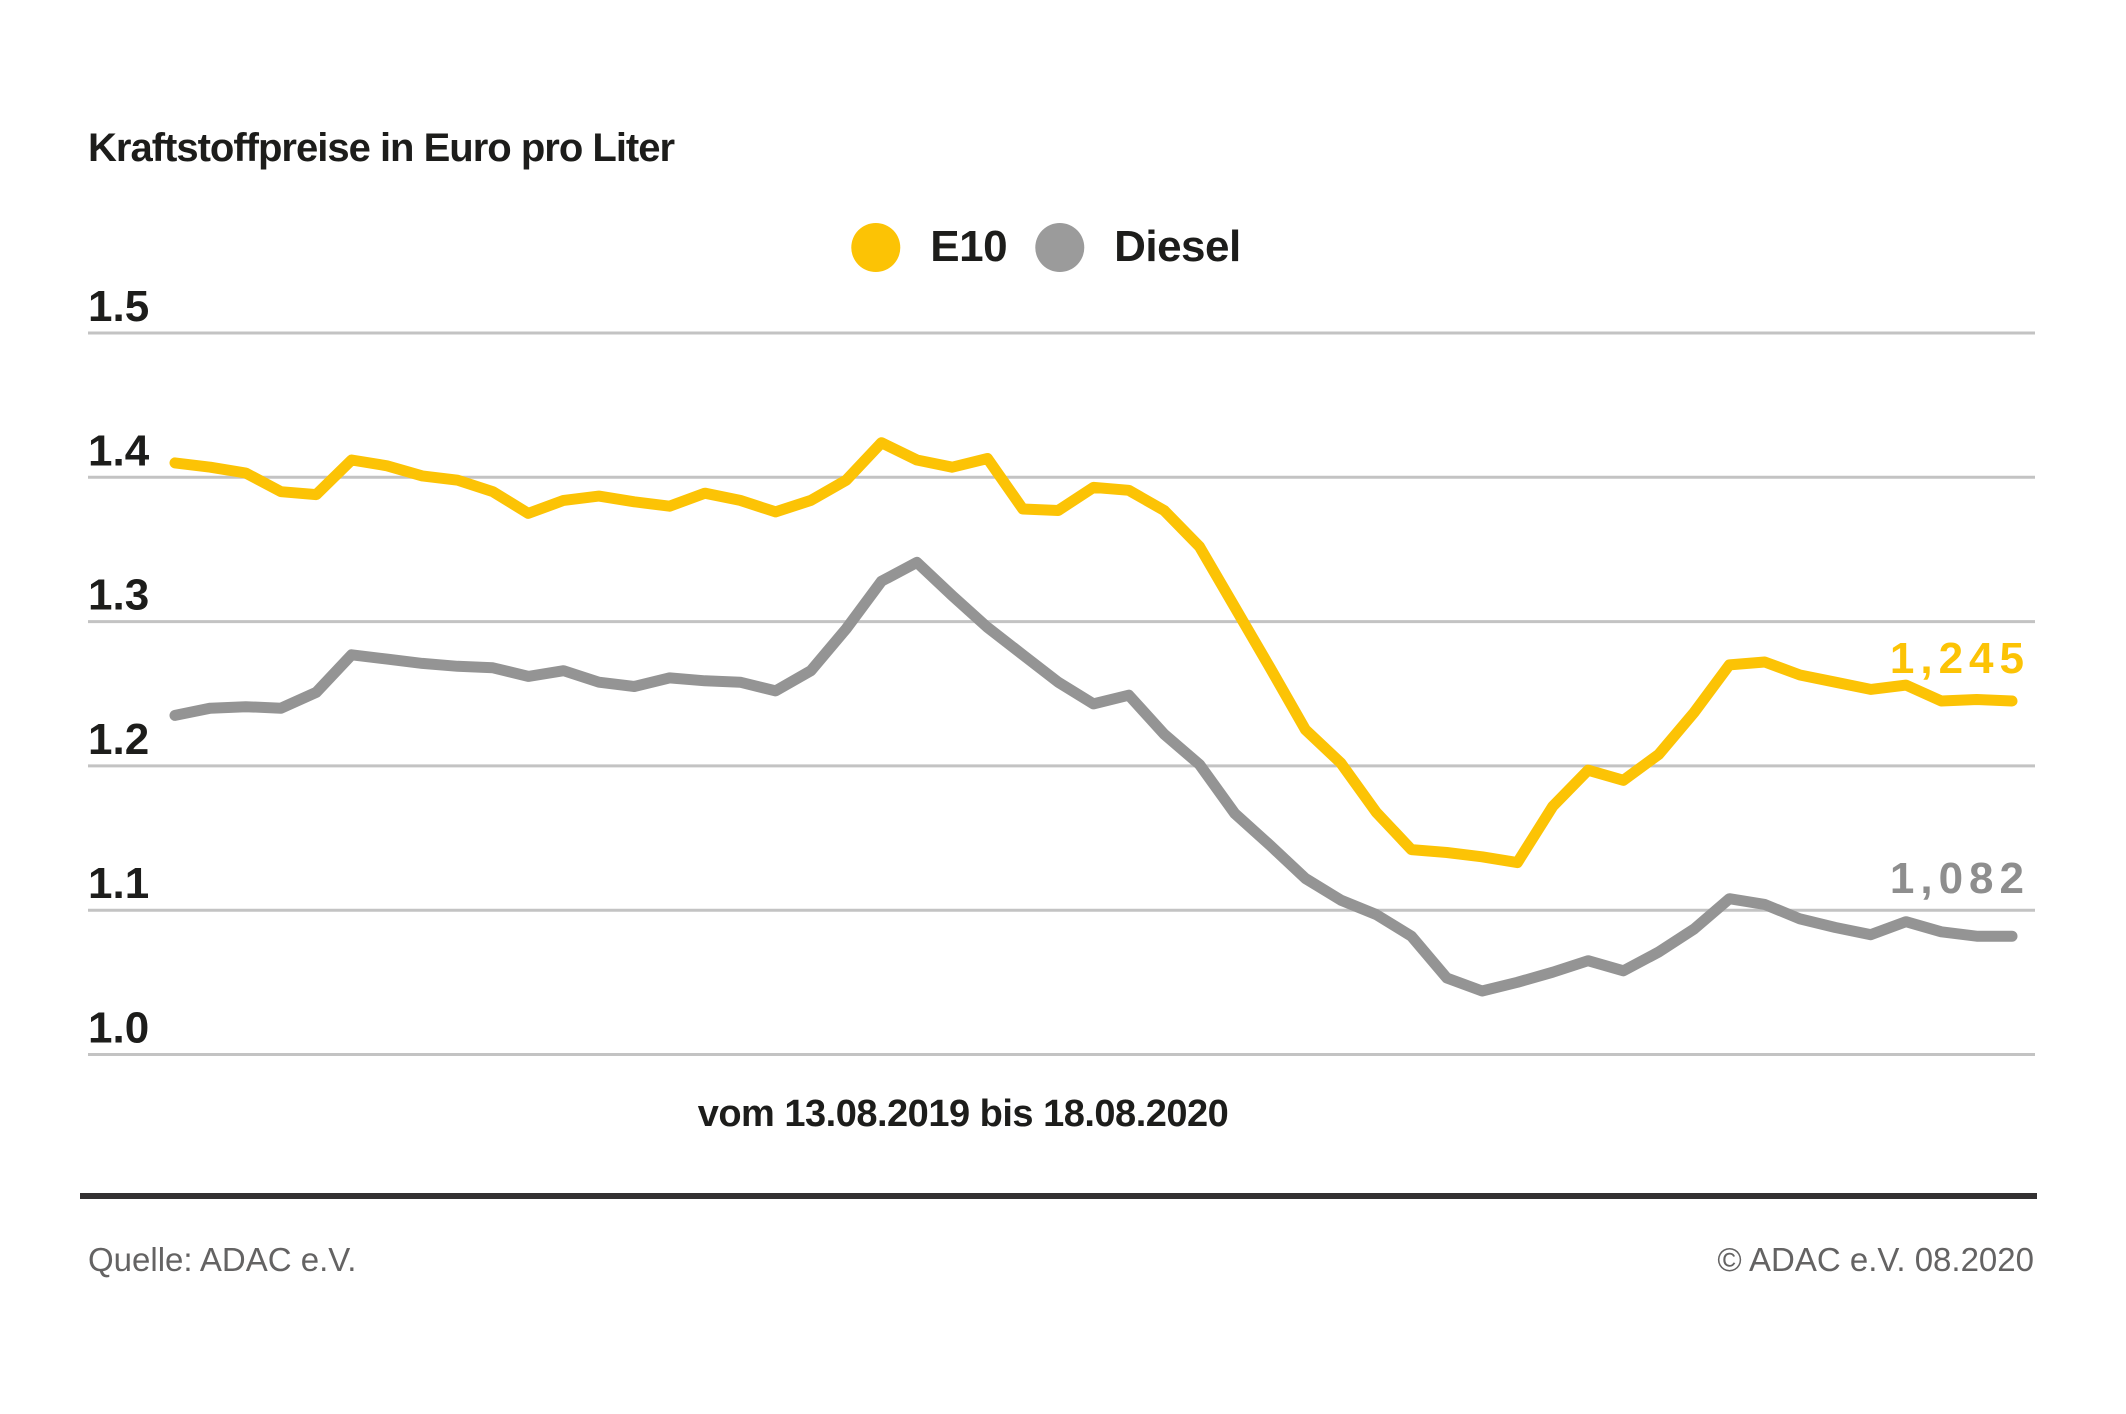  I want to click on legend-item-diesel: Diesel, so click(1138, 247).